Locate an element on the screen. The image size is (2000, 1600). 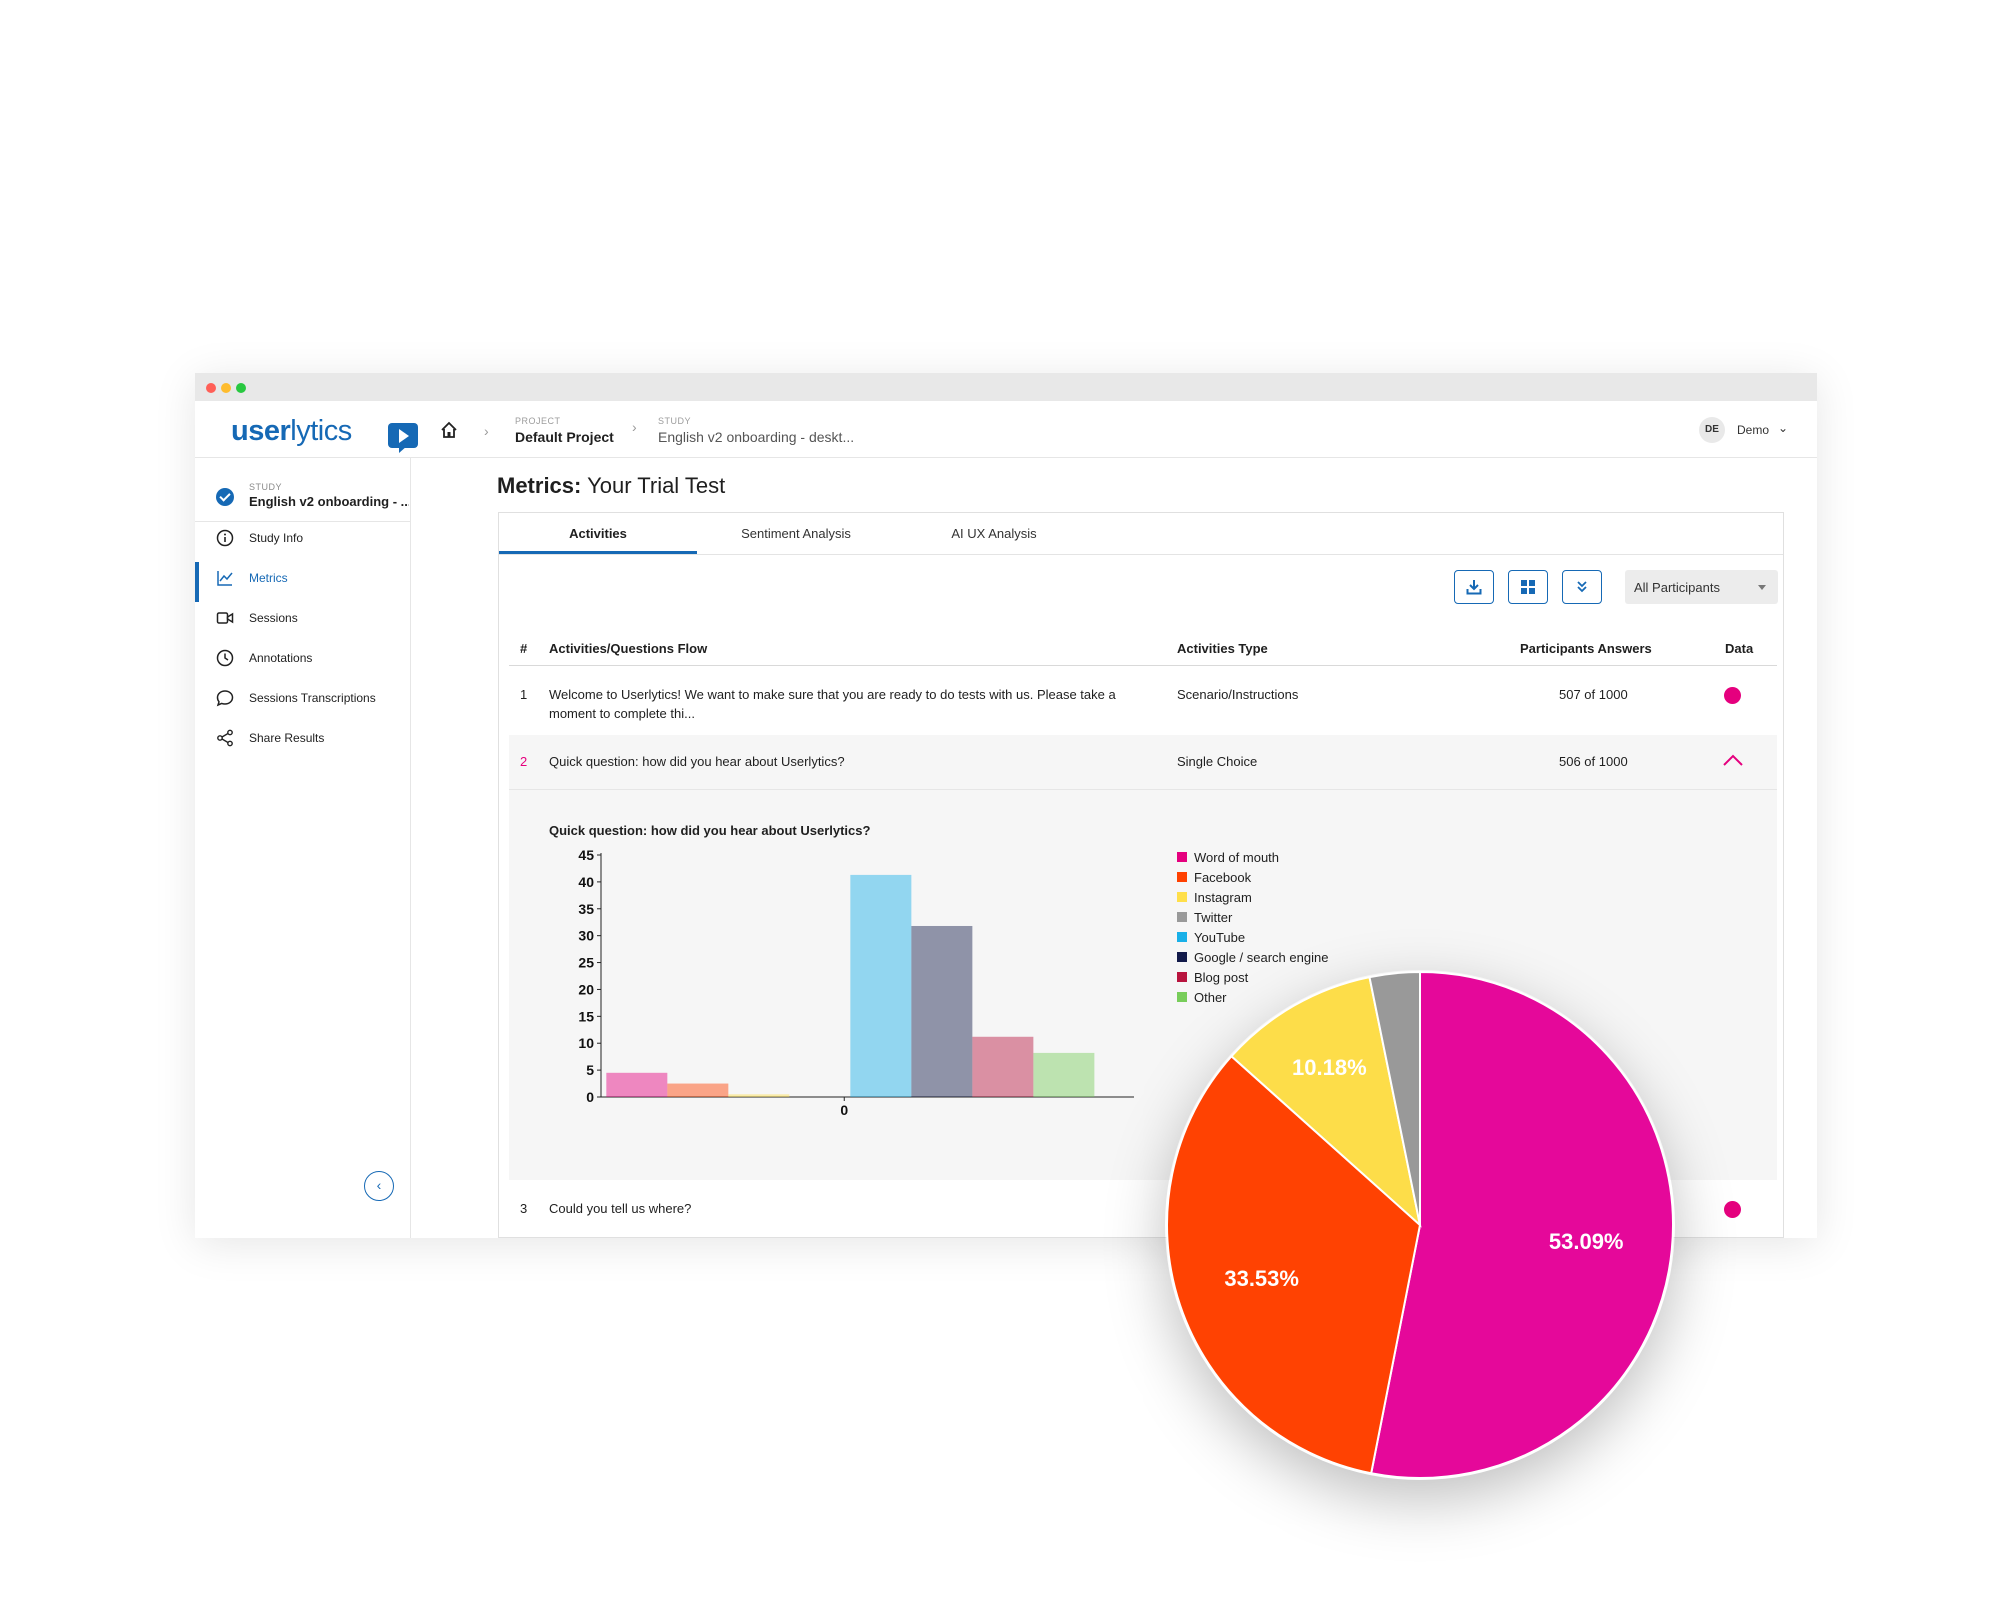
user-avatar: DE is located at coordinates (1712, 430).